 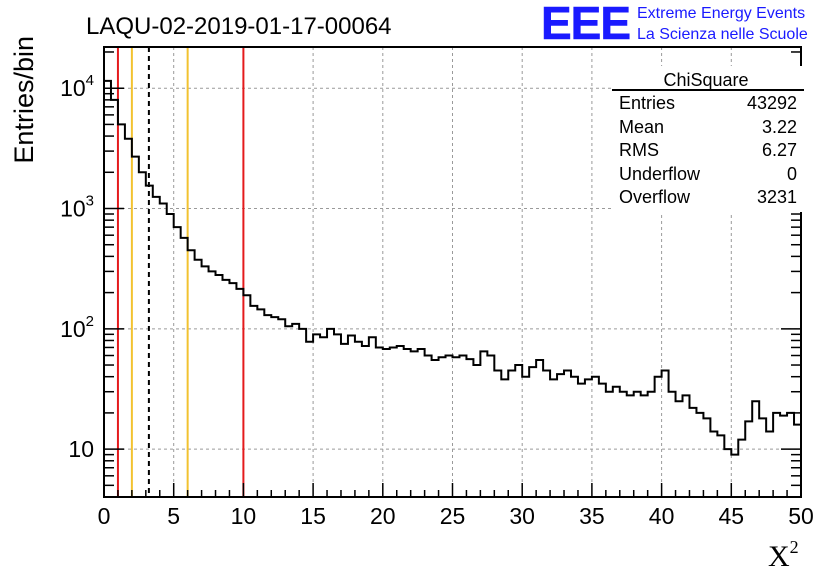 I want to click on y-tick-exponent: 3, so click(x=90, y=201).